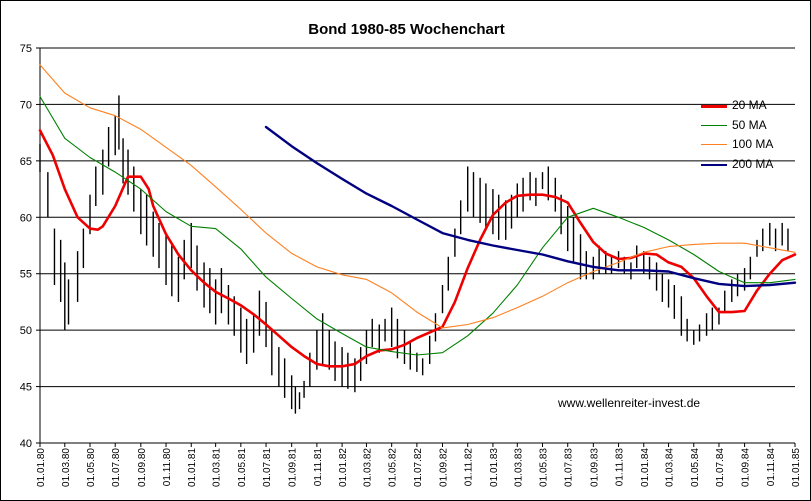 Image resolution: width=811 pixels, height=501 pixels. Describe the element at coordinates (142, 467) in the screenshot. I see `x-tick-label: 01.09.80` at that location.